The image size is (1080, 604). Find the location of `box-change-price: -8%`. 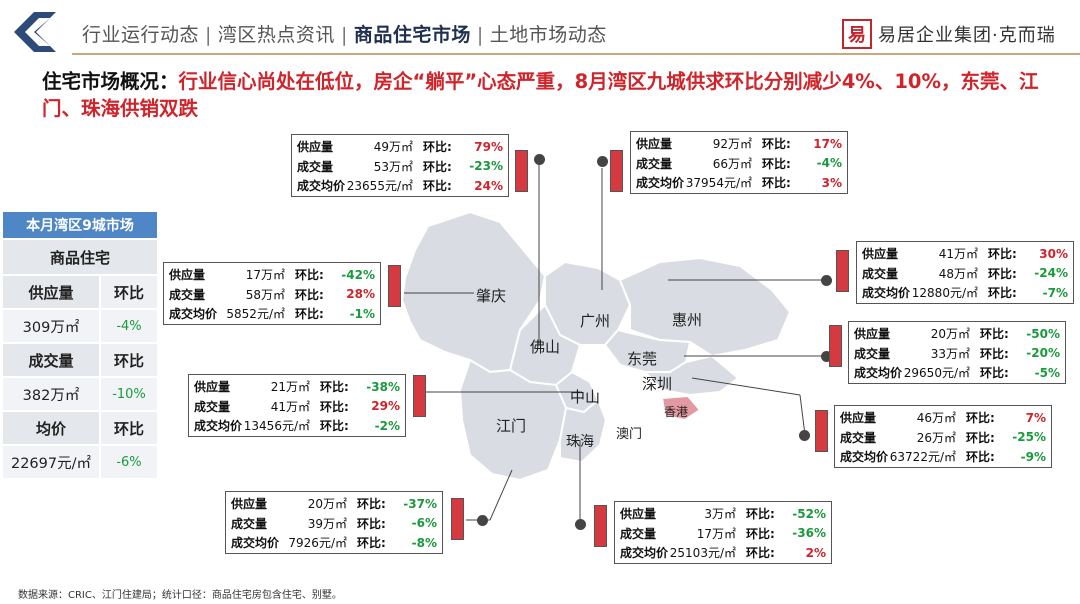

box-change-price: -8% is located at coordinates (424, 542).